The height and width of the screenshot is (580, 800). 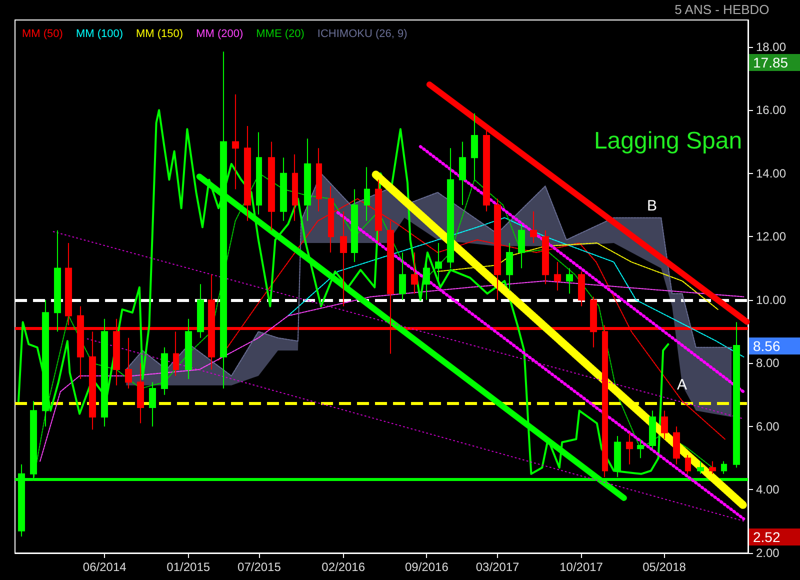 What do you see at coordinates (104, 567) in the screenshot?
I see `x-tick-label: 06/2014` at bounding box center [104, 567].